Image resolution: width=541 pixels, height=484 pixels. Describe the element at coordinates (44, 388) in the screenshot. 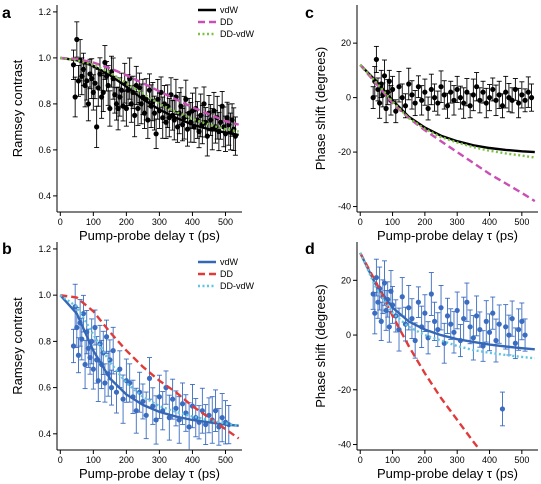

I see `y-tick-label: 0.6` at that location.